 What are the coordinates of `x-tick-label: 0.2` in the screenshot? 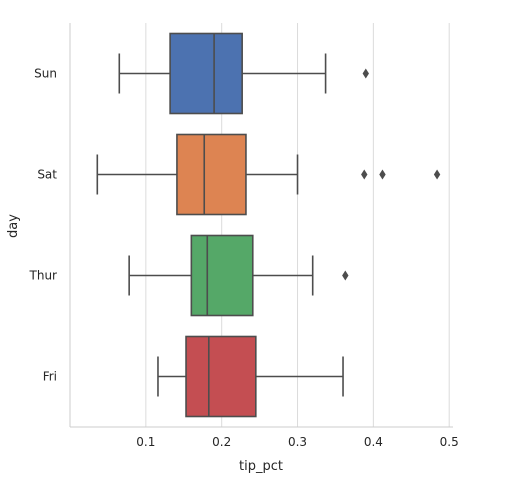 It's located at (221, 442).